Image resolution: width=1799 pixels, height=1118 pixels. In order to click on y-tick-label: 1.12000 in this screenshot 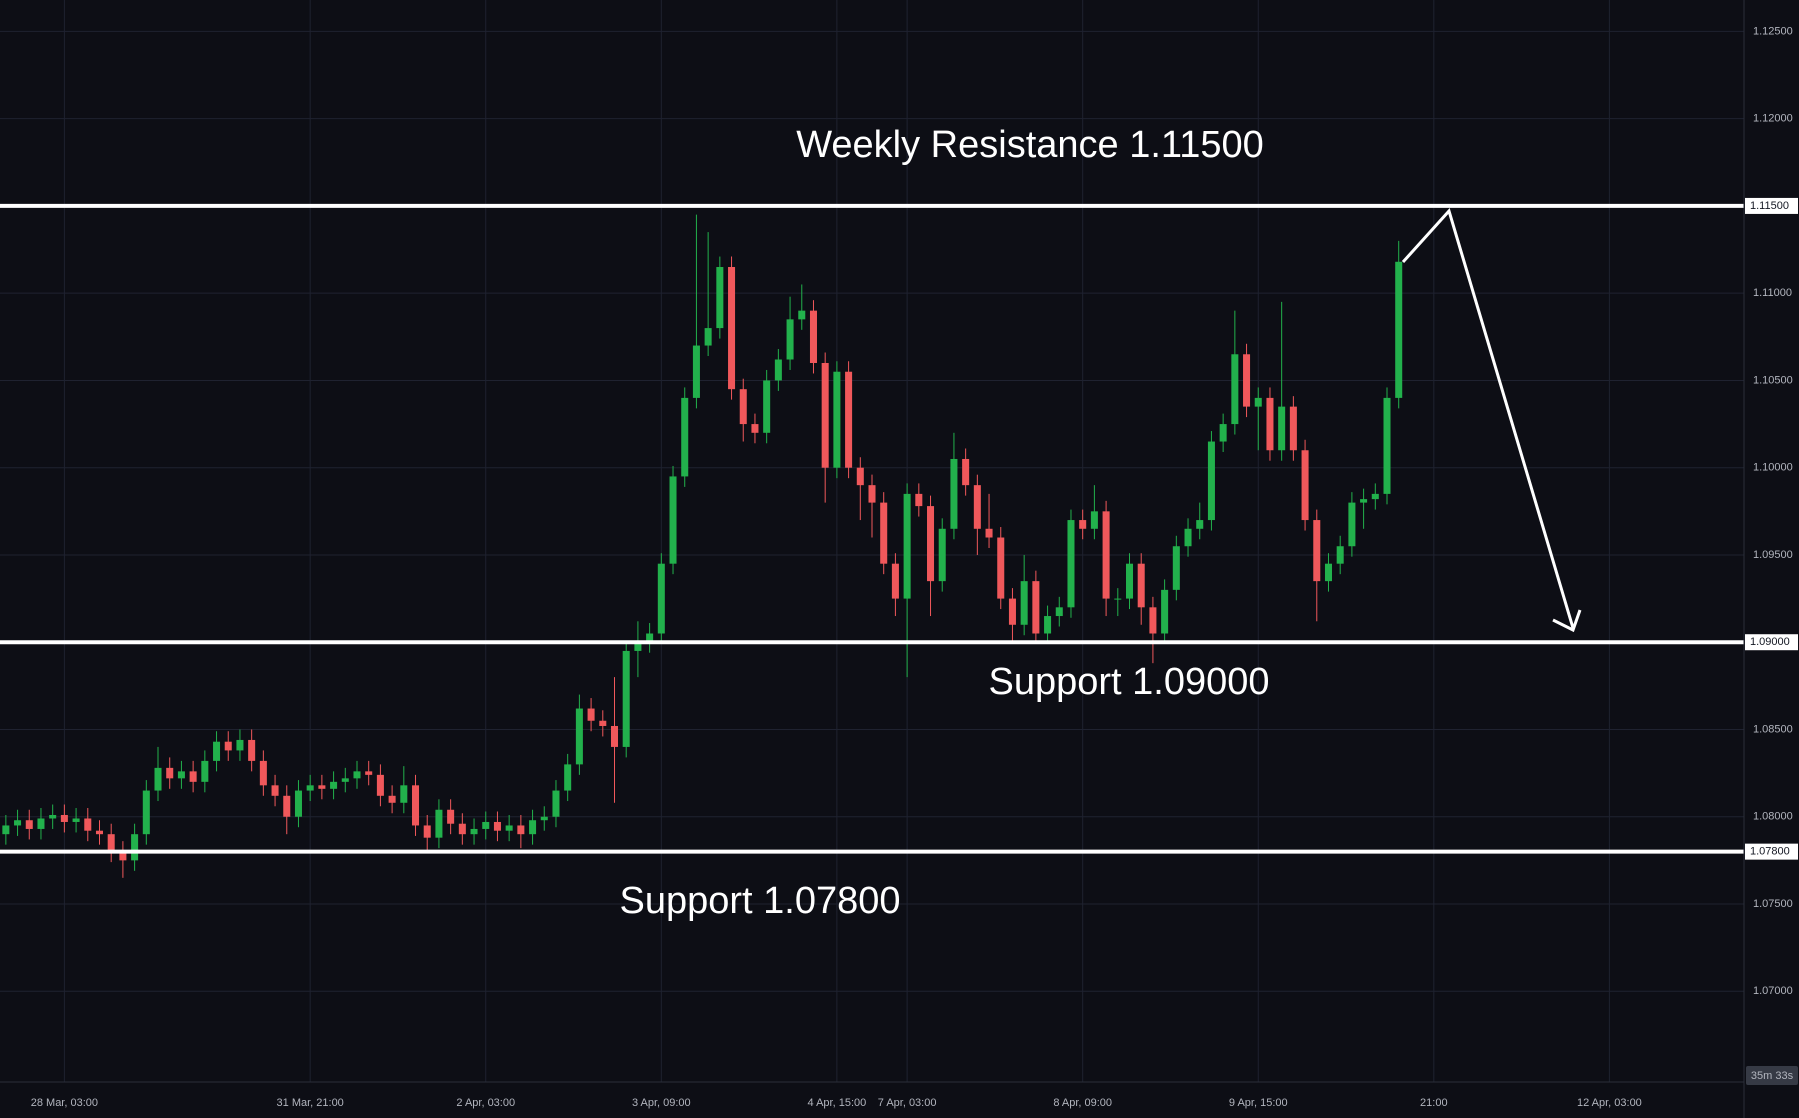, I will do `click(1773, 119)`.